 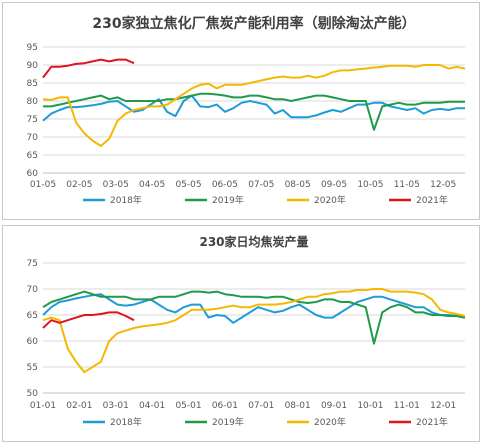 I want to click on x-tick-label: 08-05, so click(x=298, y=185).